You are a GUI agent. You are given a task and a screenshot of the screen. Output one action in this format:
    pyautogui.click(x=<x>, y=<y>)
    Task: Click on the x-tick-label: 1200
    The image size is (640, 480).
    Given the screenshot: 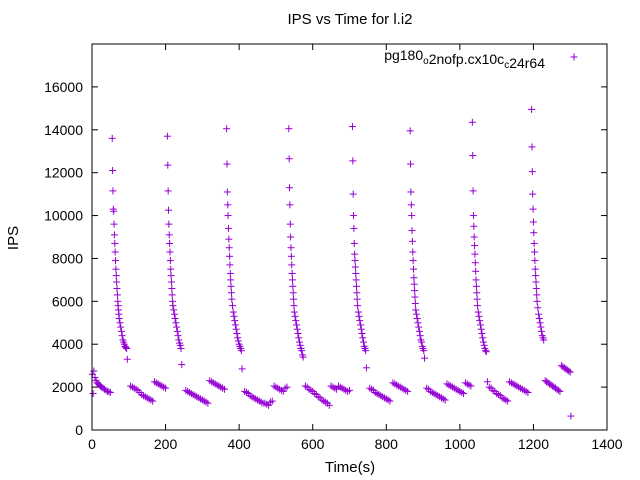 What is the action you would take?
    pyautogui.click(x=533, y=444)
    